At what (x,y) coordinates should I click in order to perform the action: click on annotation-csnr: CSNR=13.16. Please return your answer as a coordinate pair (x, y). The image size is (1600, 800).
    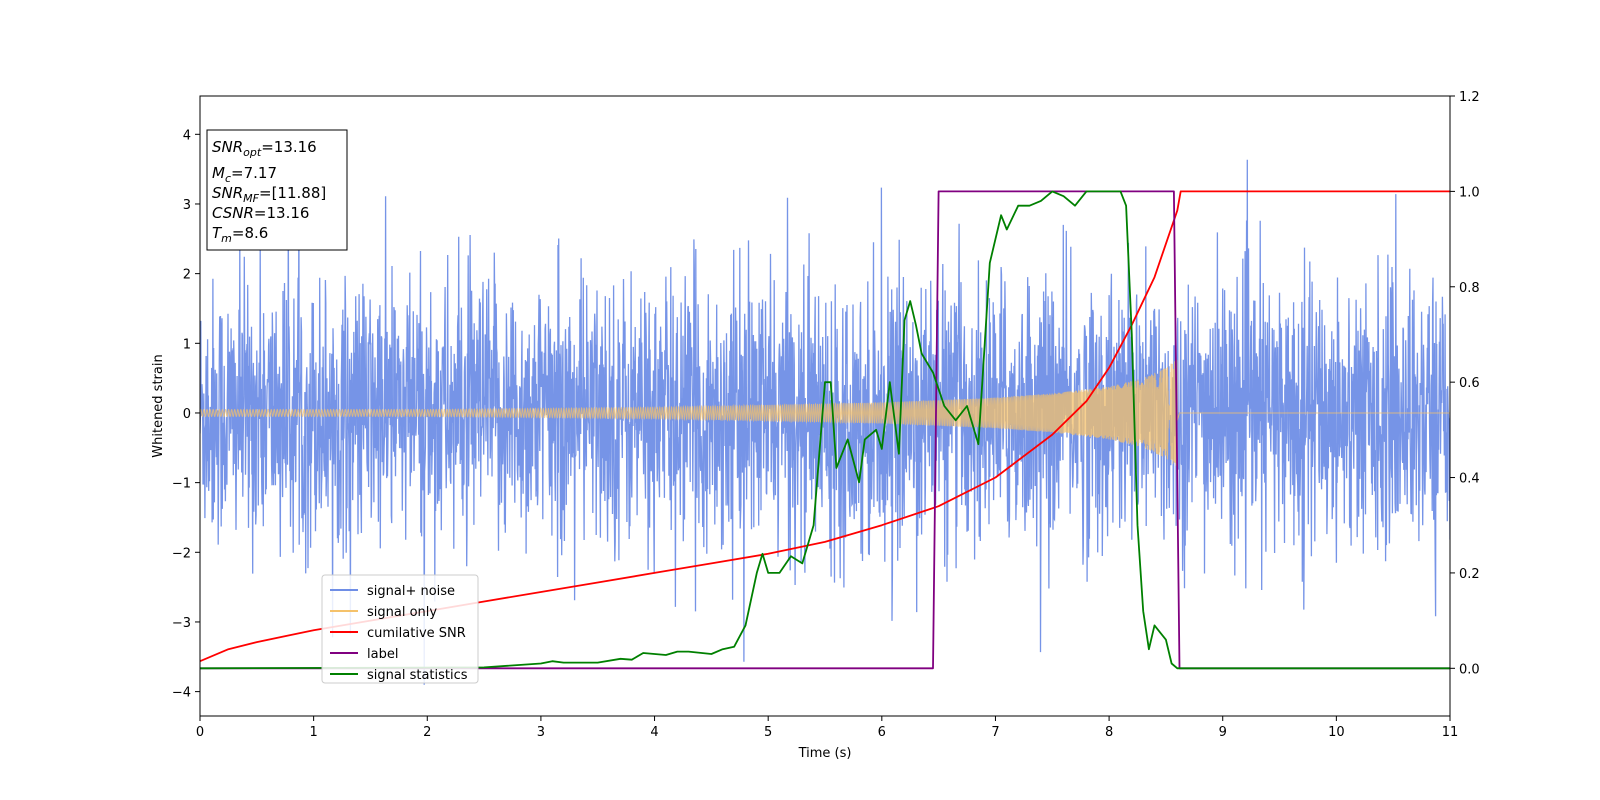
    Looking at the image, I should click on (260, 213).